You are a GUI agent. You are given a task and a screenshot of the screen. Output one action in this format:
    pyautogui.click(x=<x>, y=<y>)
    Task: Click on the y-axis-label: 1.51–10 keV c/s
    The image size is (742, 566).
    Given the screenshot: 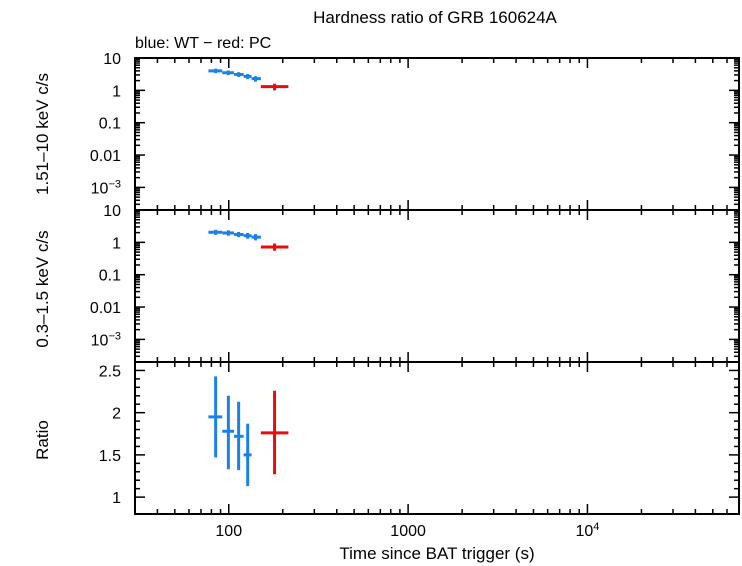 What is the action you would take?
    pyautogui.click(x=42, y=134)
    